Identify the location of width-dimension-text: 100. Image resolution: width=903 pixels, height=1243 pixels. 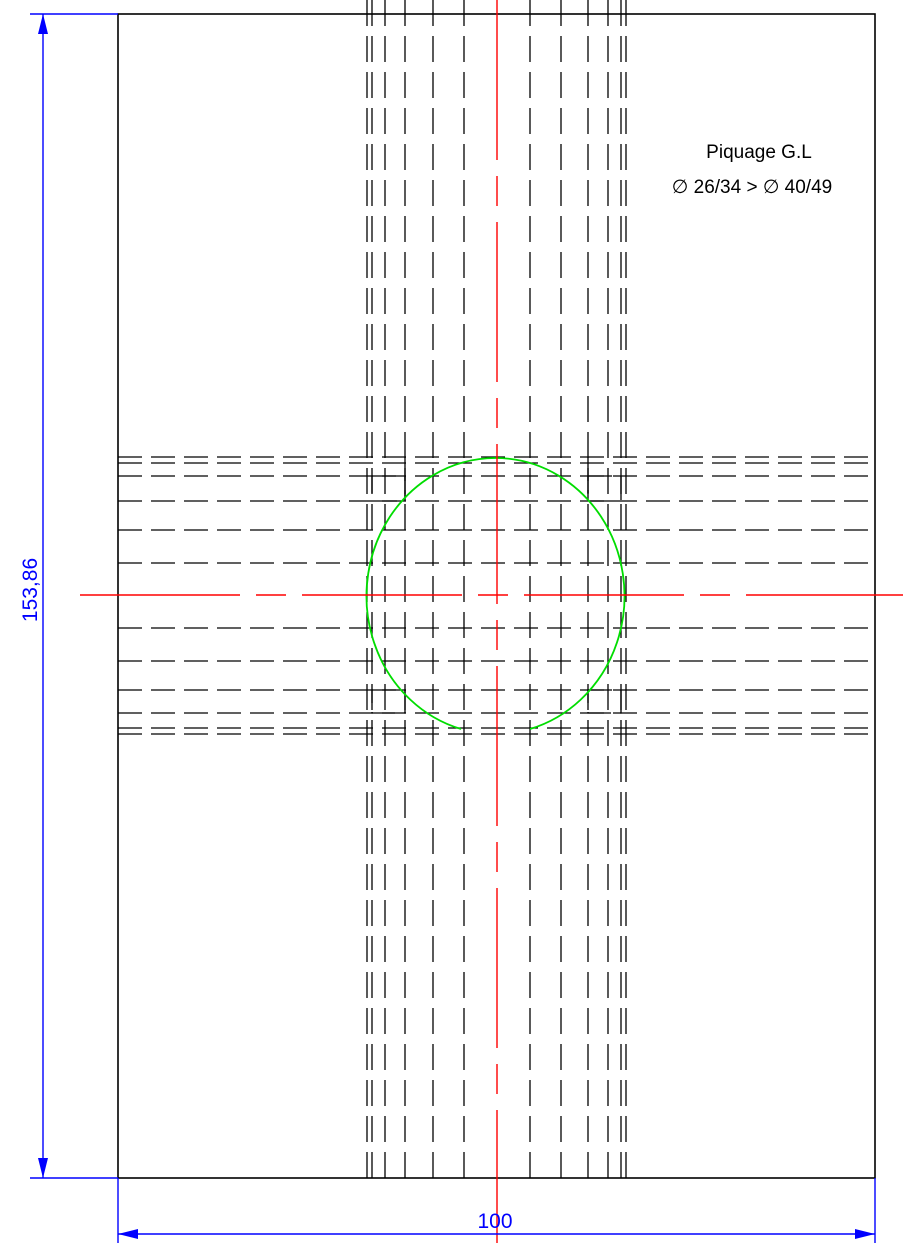
(494, 1221).